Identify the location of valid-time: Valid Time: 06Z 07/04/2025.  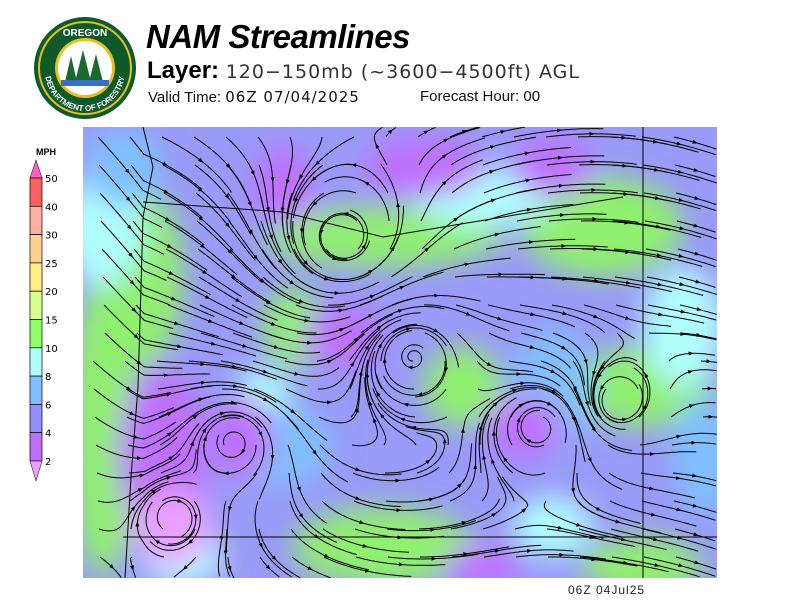
(254, 97).